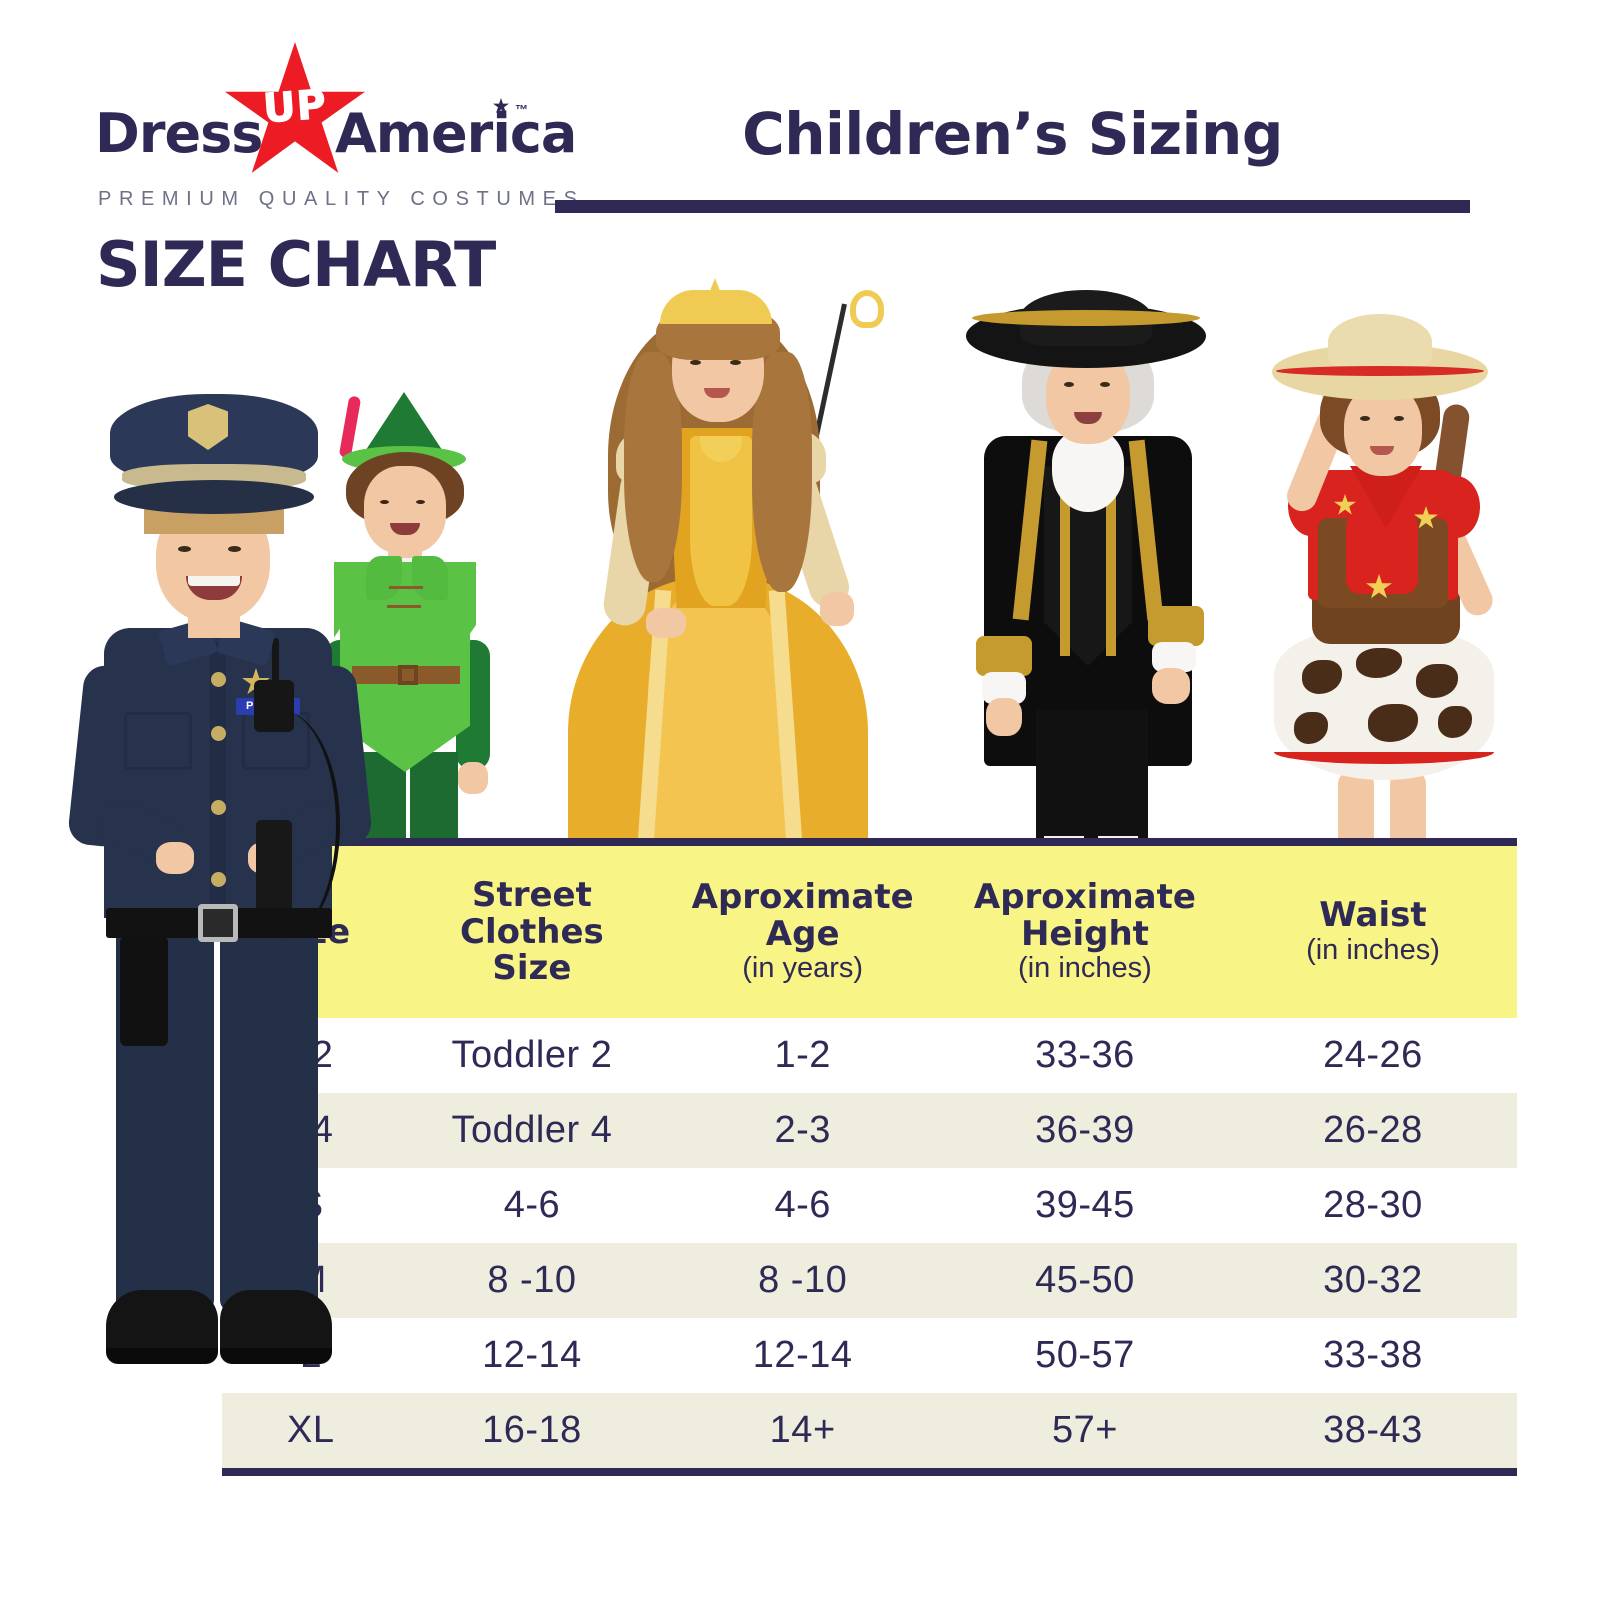 The width and height of the screenshot is (1600, 1600). Describe the element at coordinates (532, 1280) in the screenshot. I see `cell-street: 8 -10` at that location.